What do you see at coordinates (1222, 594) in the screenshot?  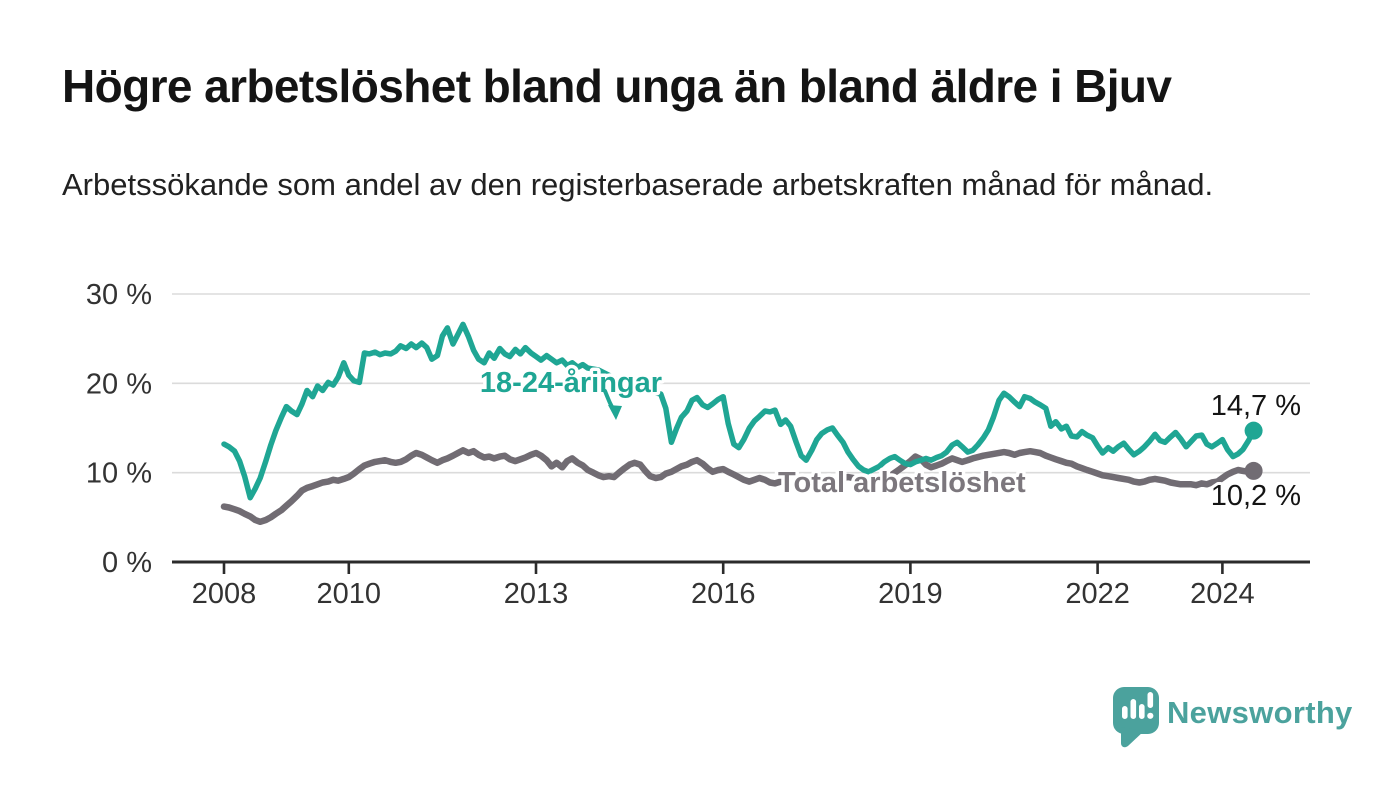 I see `x-tick-label-2024: 2024` at bounding box center [1222, 594].